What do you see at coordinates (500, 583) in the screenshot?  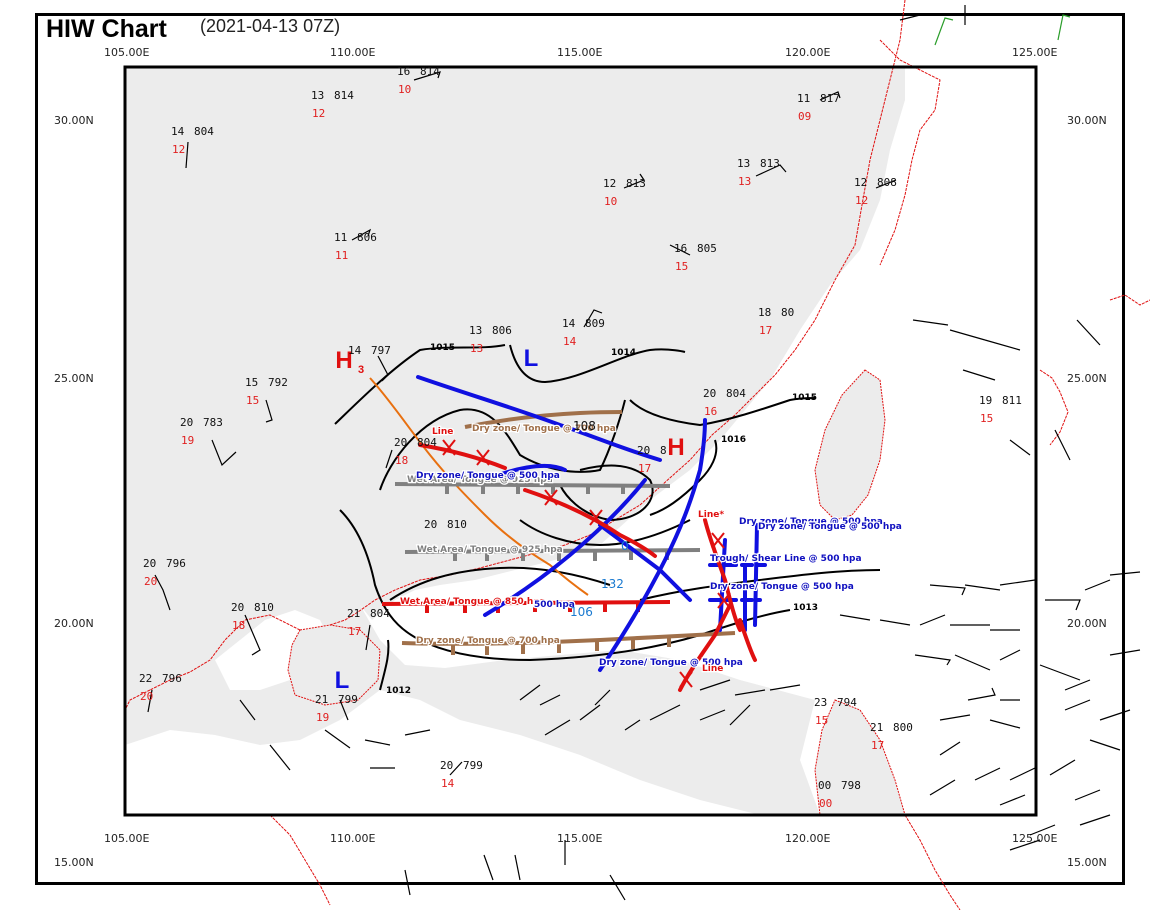 I see `isobar-inner-south` at bounding box center [500, 583].